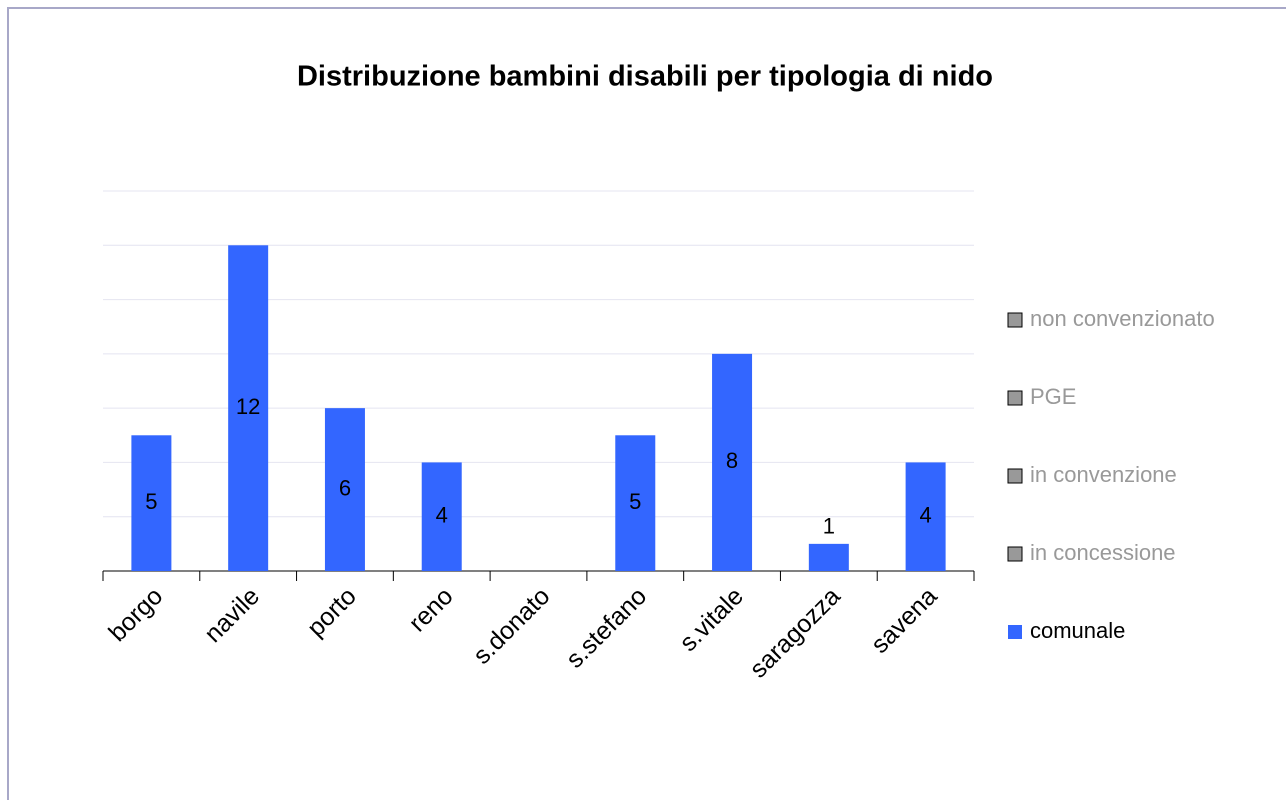 This screenshot has height=800, width=1286. I want to click on data-label: 12, so click(248, 406).